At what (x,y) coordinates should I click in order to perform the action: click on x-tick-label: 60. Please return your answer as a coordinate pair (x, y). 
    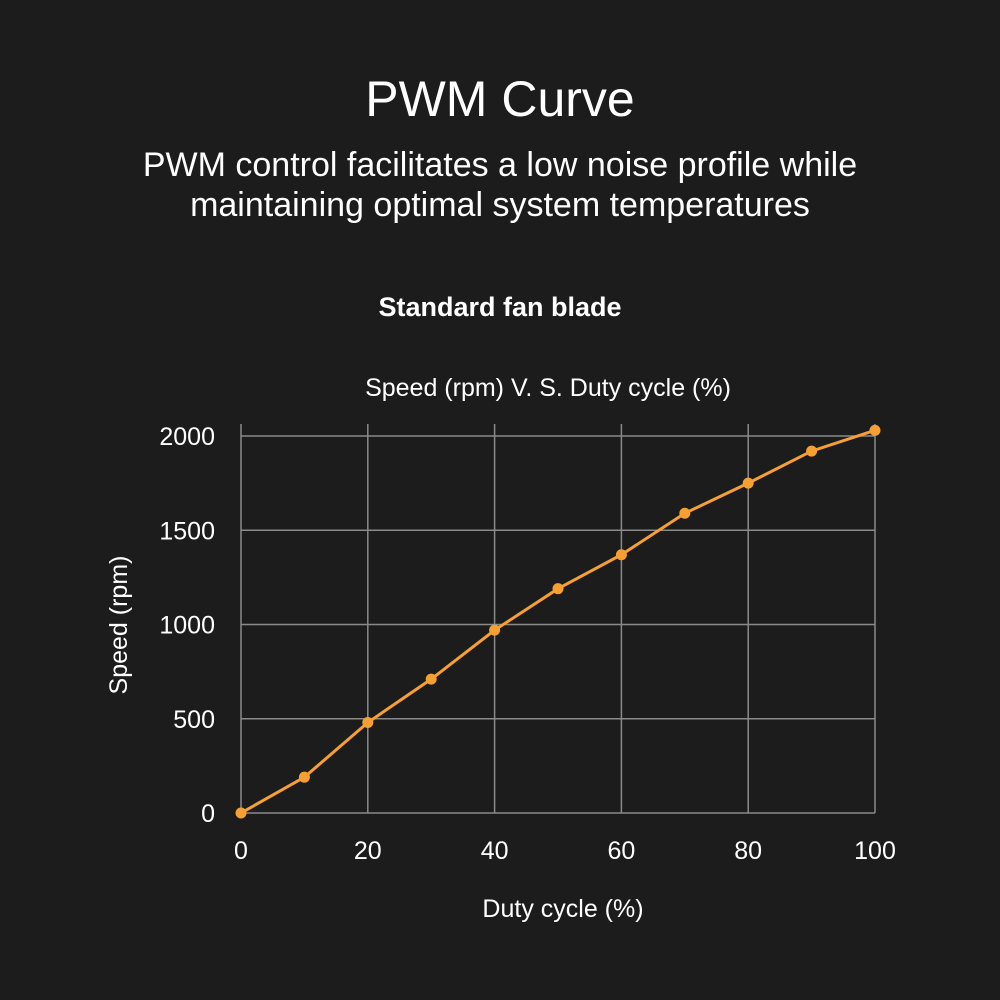
    Looking at the image, I should click on (621, 851).